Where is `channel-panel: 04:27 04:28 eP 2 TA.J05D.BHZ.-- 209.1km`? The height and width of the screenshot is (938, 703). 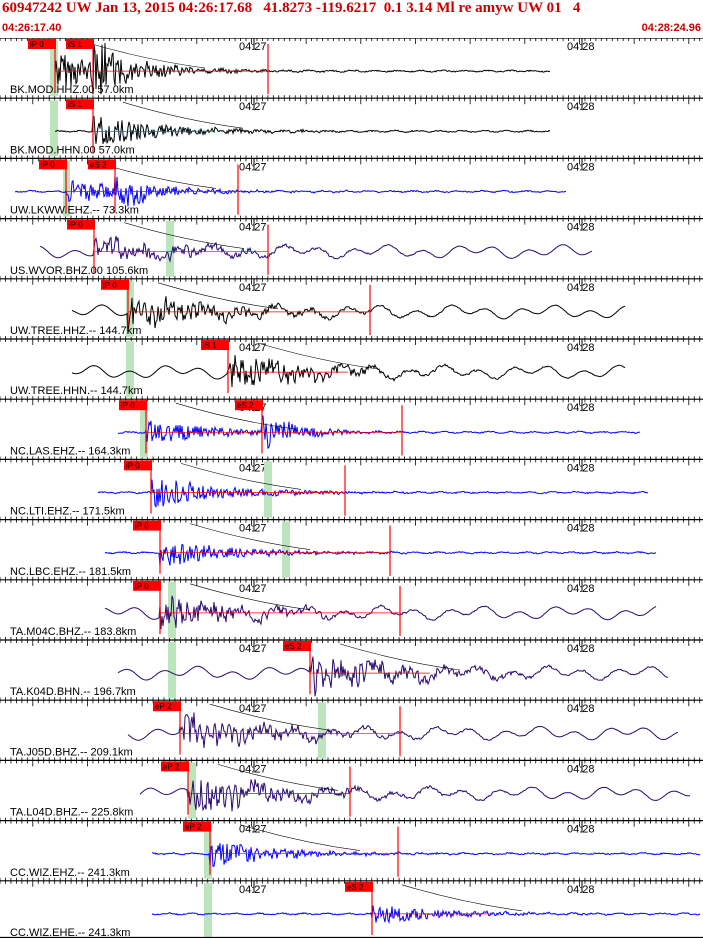 channel-panel: 04:27 04:28 eP 2 TA.J05D.BHZ.-- 209.1km is located at coordinates (351, 730).